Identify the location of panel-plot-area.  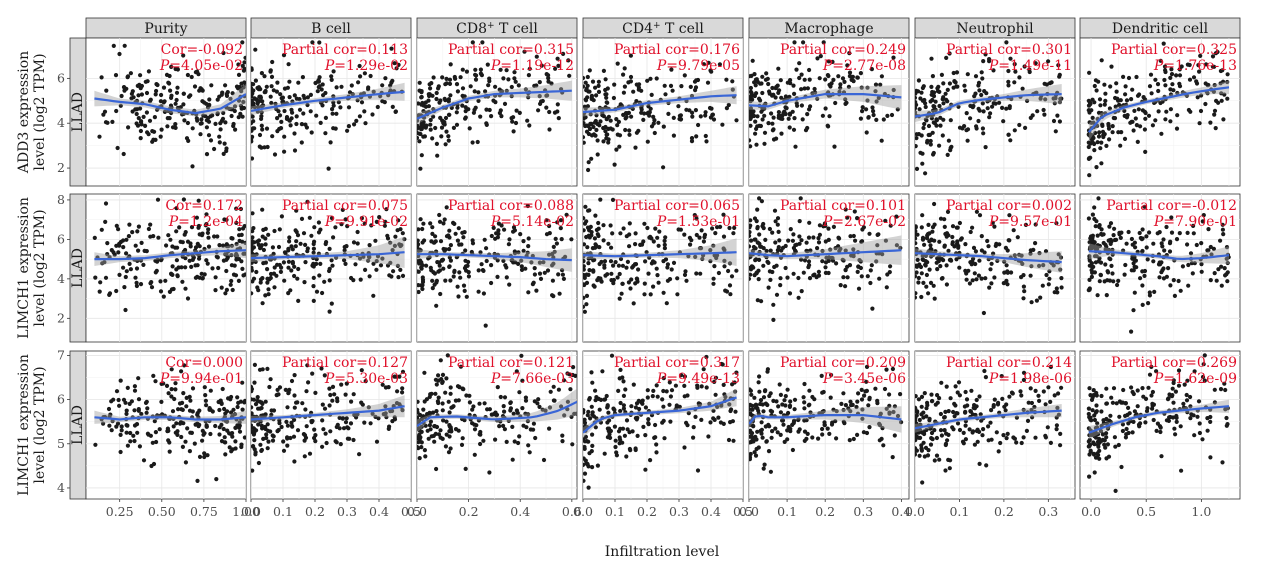
(166, 425).